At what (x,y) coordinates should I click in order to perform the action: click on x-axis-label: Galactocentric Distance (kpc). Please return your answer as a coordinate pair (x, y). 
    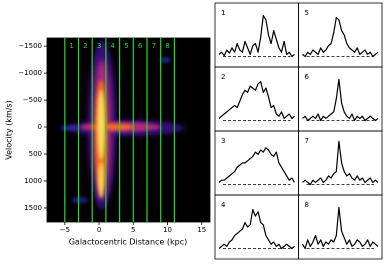
    Looking at the image, I should click on (128, 242).